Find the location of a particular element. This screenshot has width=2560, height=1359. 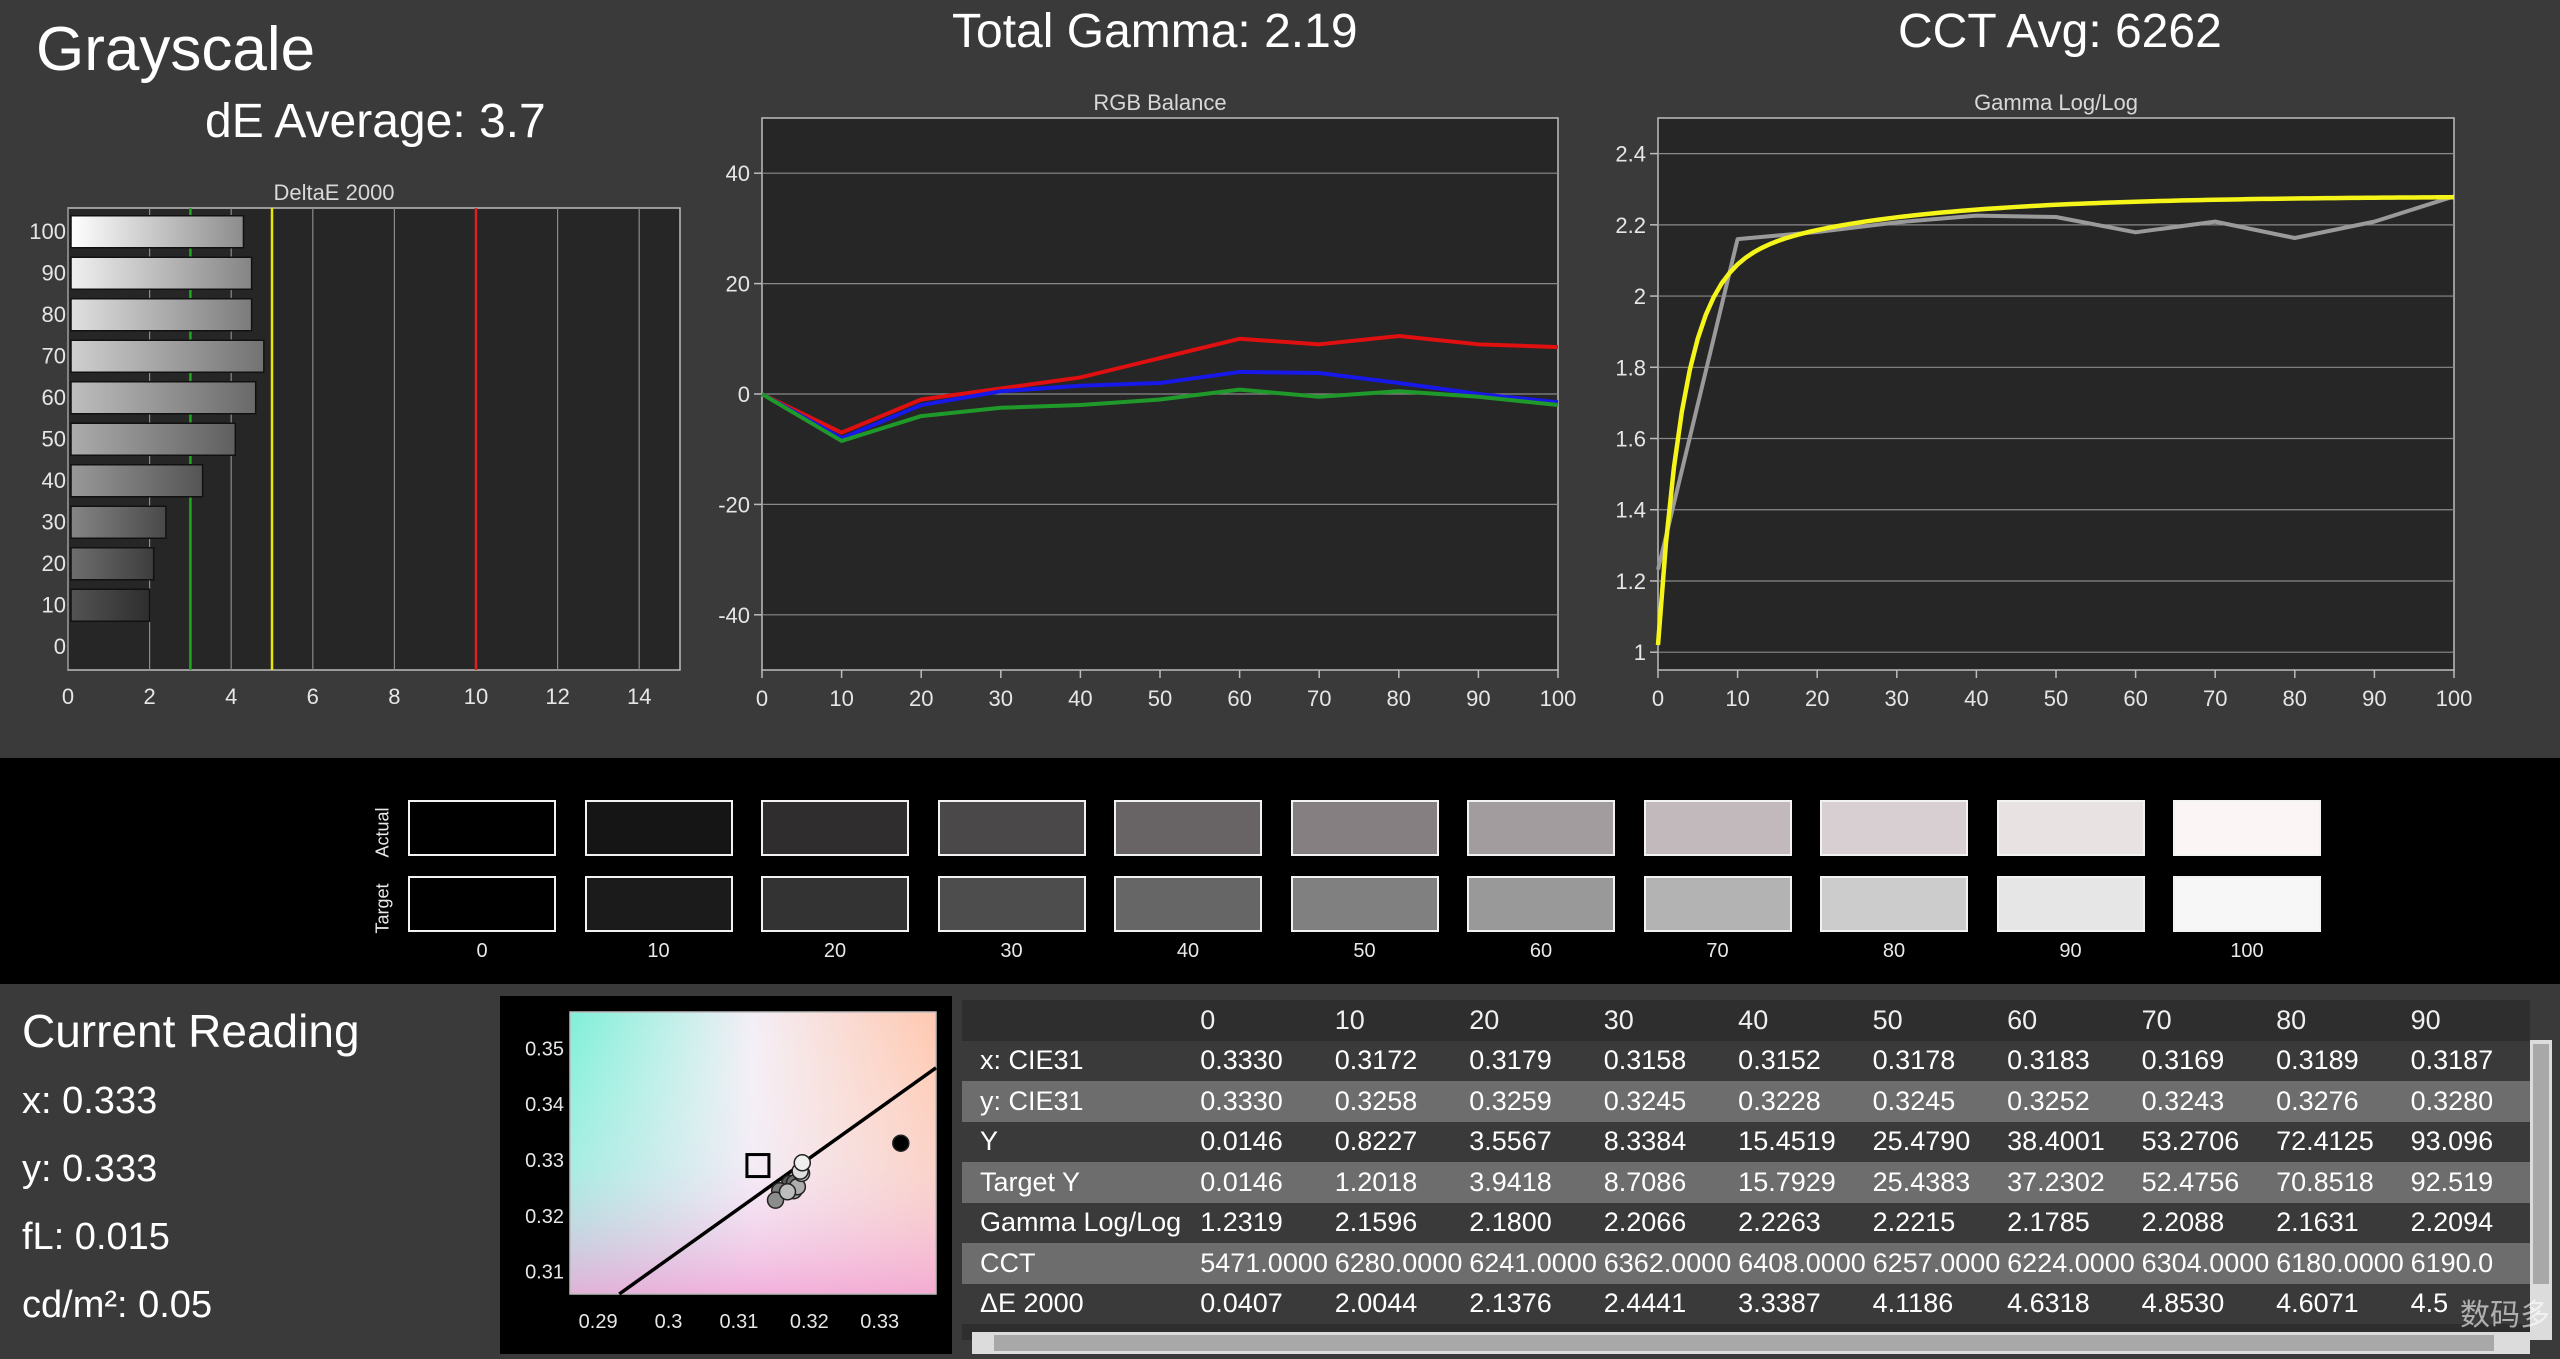

table-cell: 53.2706 is located at coordinates (2209, 1141).